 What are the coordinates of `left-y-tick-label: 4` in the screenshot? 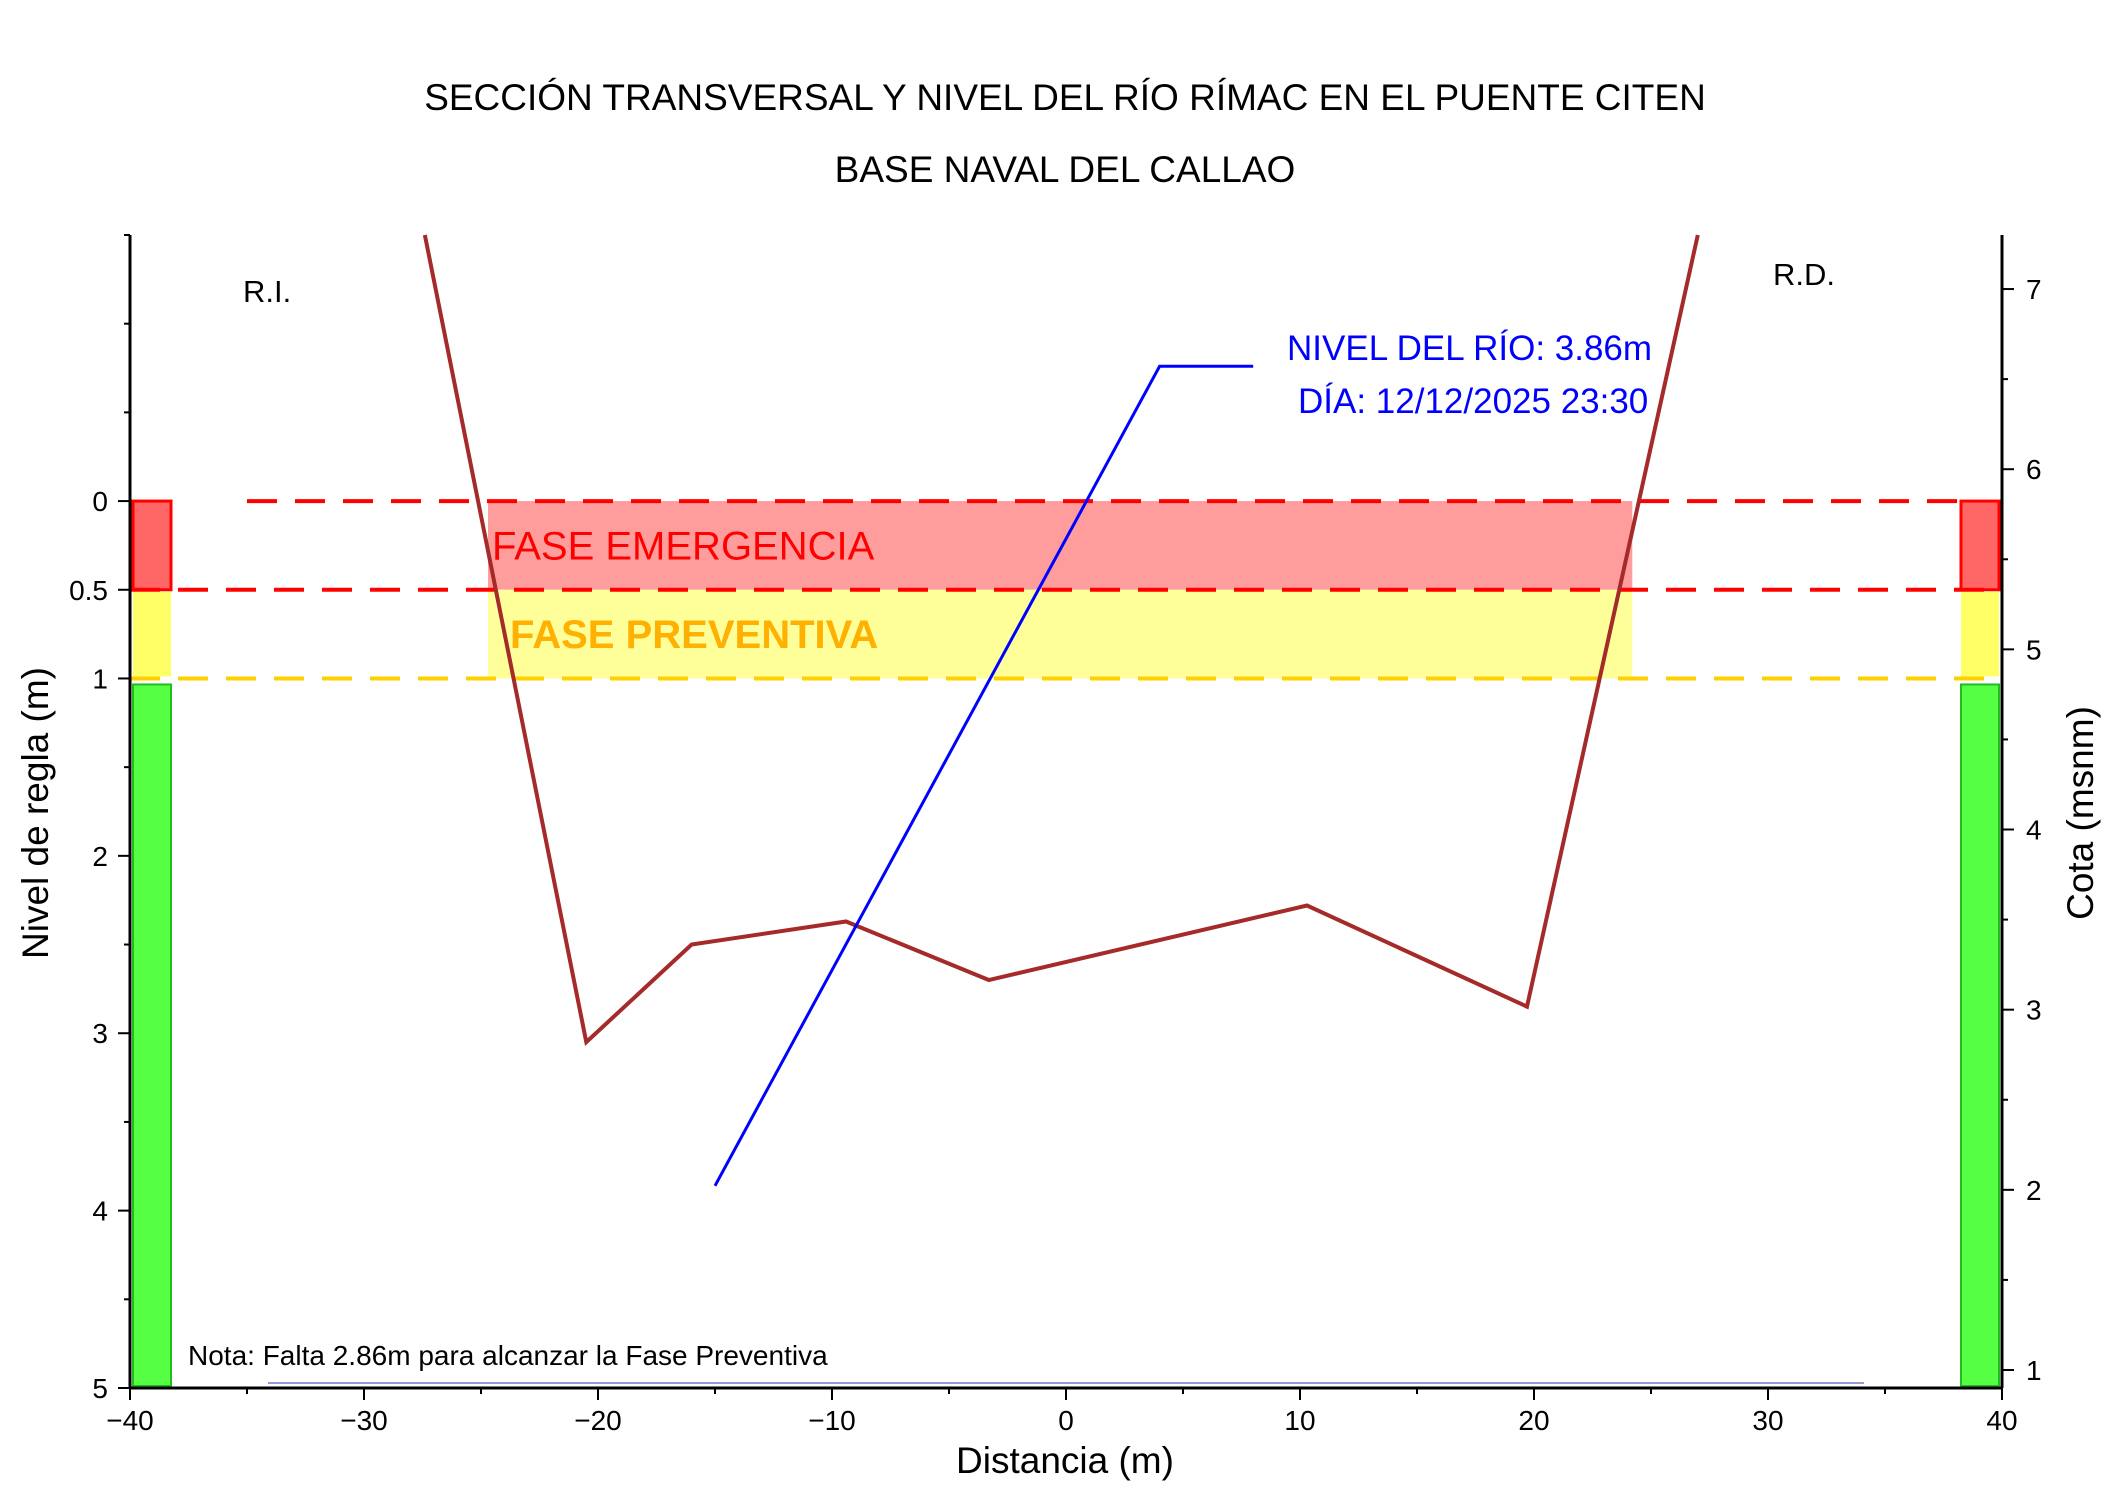 It's located at (100, 1211).